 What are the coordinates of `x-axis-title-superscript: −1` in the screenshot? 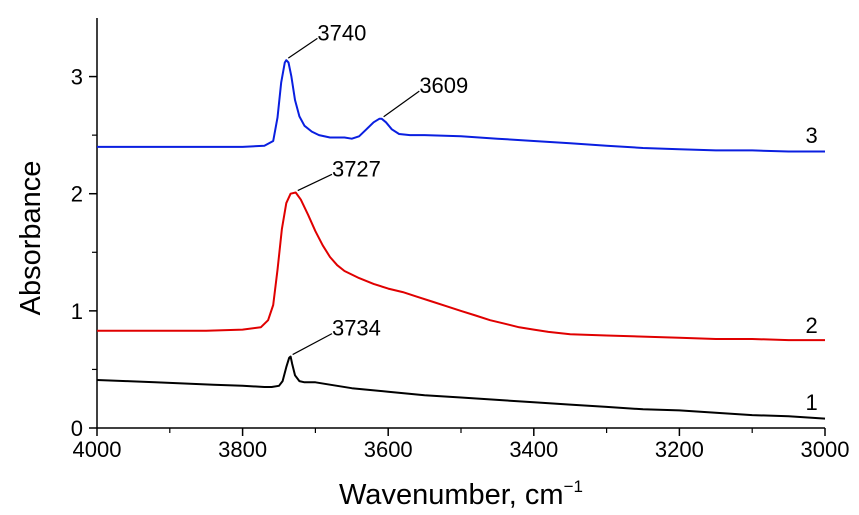 It's located at (573, 486).